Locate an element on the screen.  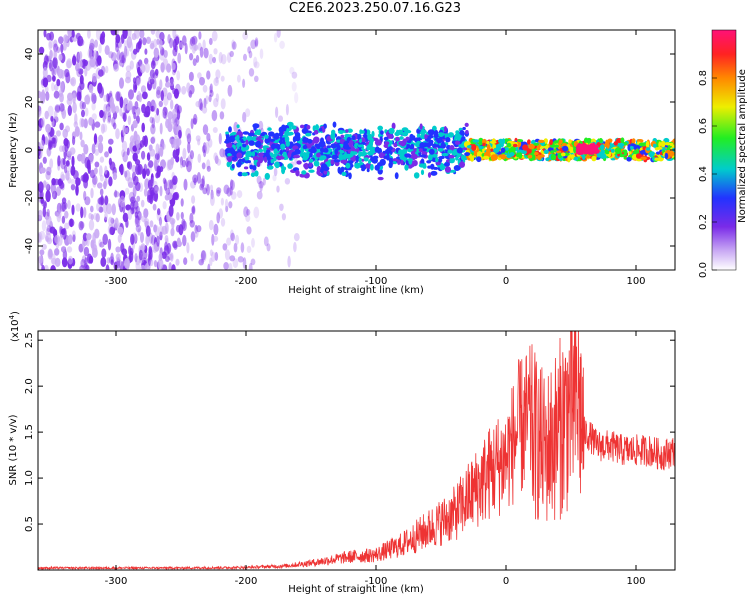
colorbar-tick-label: 0.0 is located at coordinates (703, 270).